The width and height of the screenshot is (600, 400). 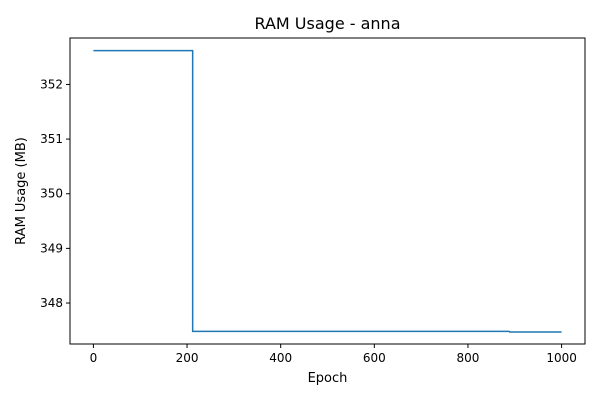 What do you see at coordinates (187, 358) in the screenshot?
I see `x-tick-label: 200` at bounding box center [187, 358].